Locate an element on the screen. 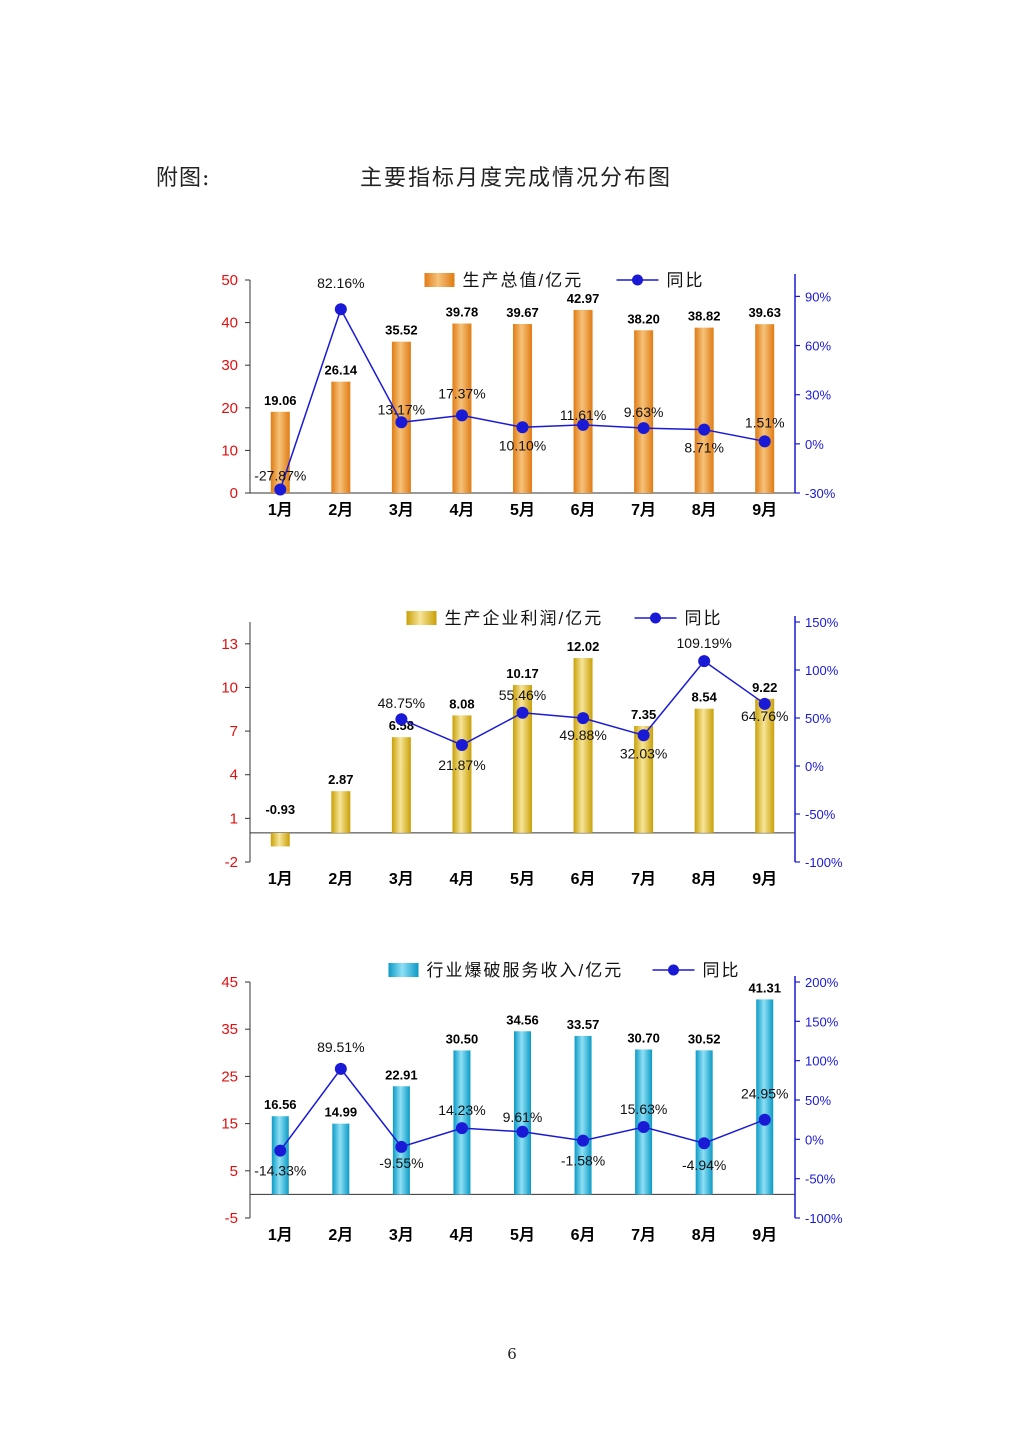  bar-value-label: 30.52 is located at coordinates (704, 1038).